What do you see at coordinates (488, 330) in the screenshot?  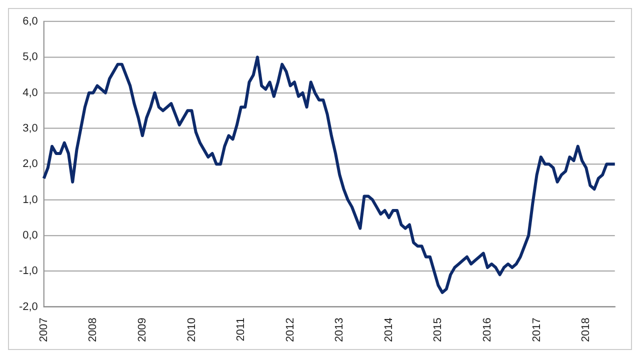 I see `x-tick-label: 2016` at bounding box center [488, 330].